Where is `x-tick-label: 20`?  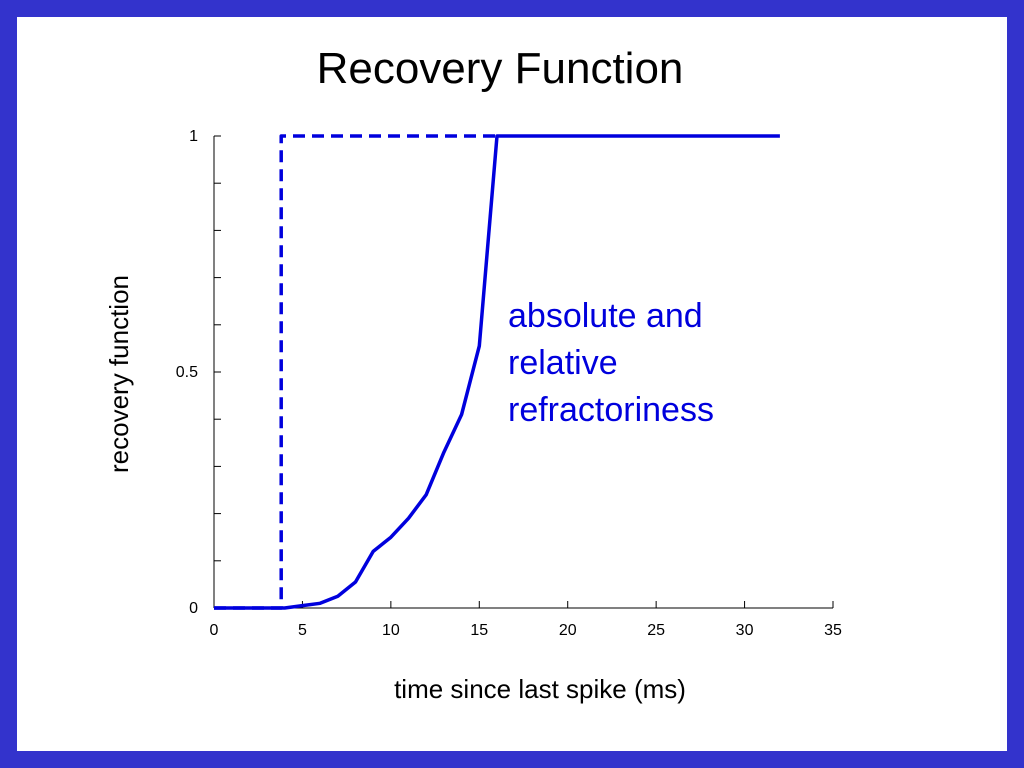
x-tick-label: 20 is located at coordinates (568, 630).